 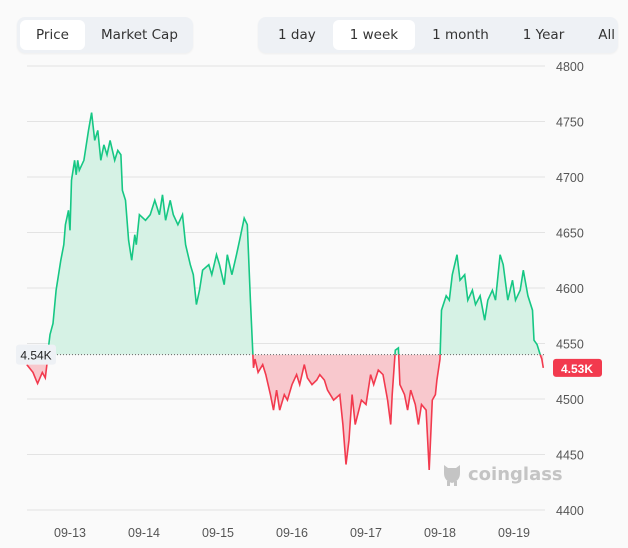 What do you see at coordinates (514, 533) in the screenshot?
I see `x-tick-label: 09-19` at bounding box center [514, 533].